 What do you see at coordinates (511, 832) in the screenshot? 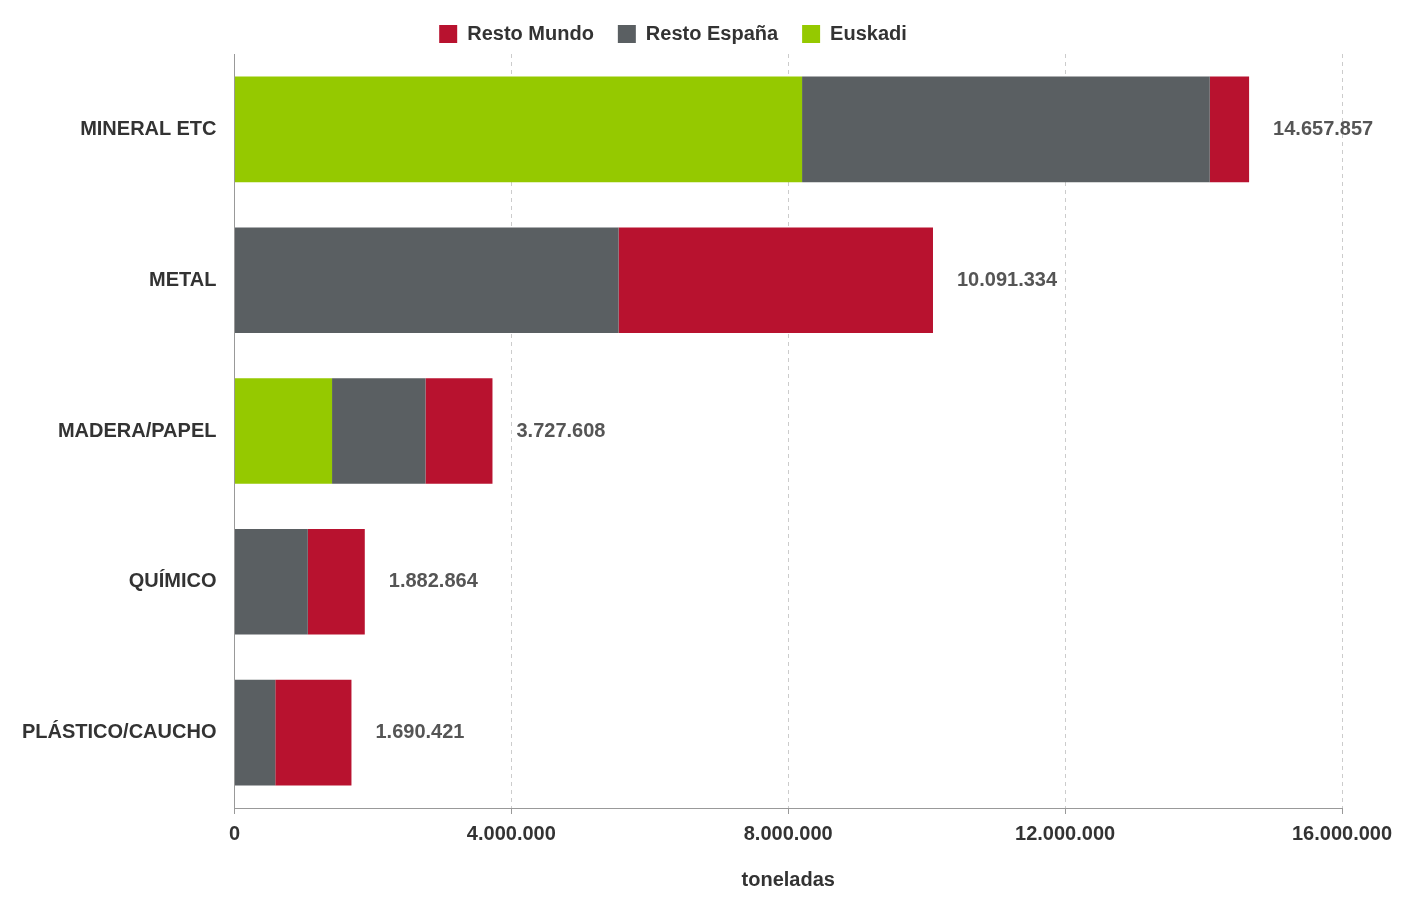
I see `x-tick-label: 4.000.000` at bounding box center [511, 832].